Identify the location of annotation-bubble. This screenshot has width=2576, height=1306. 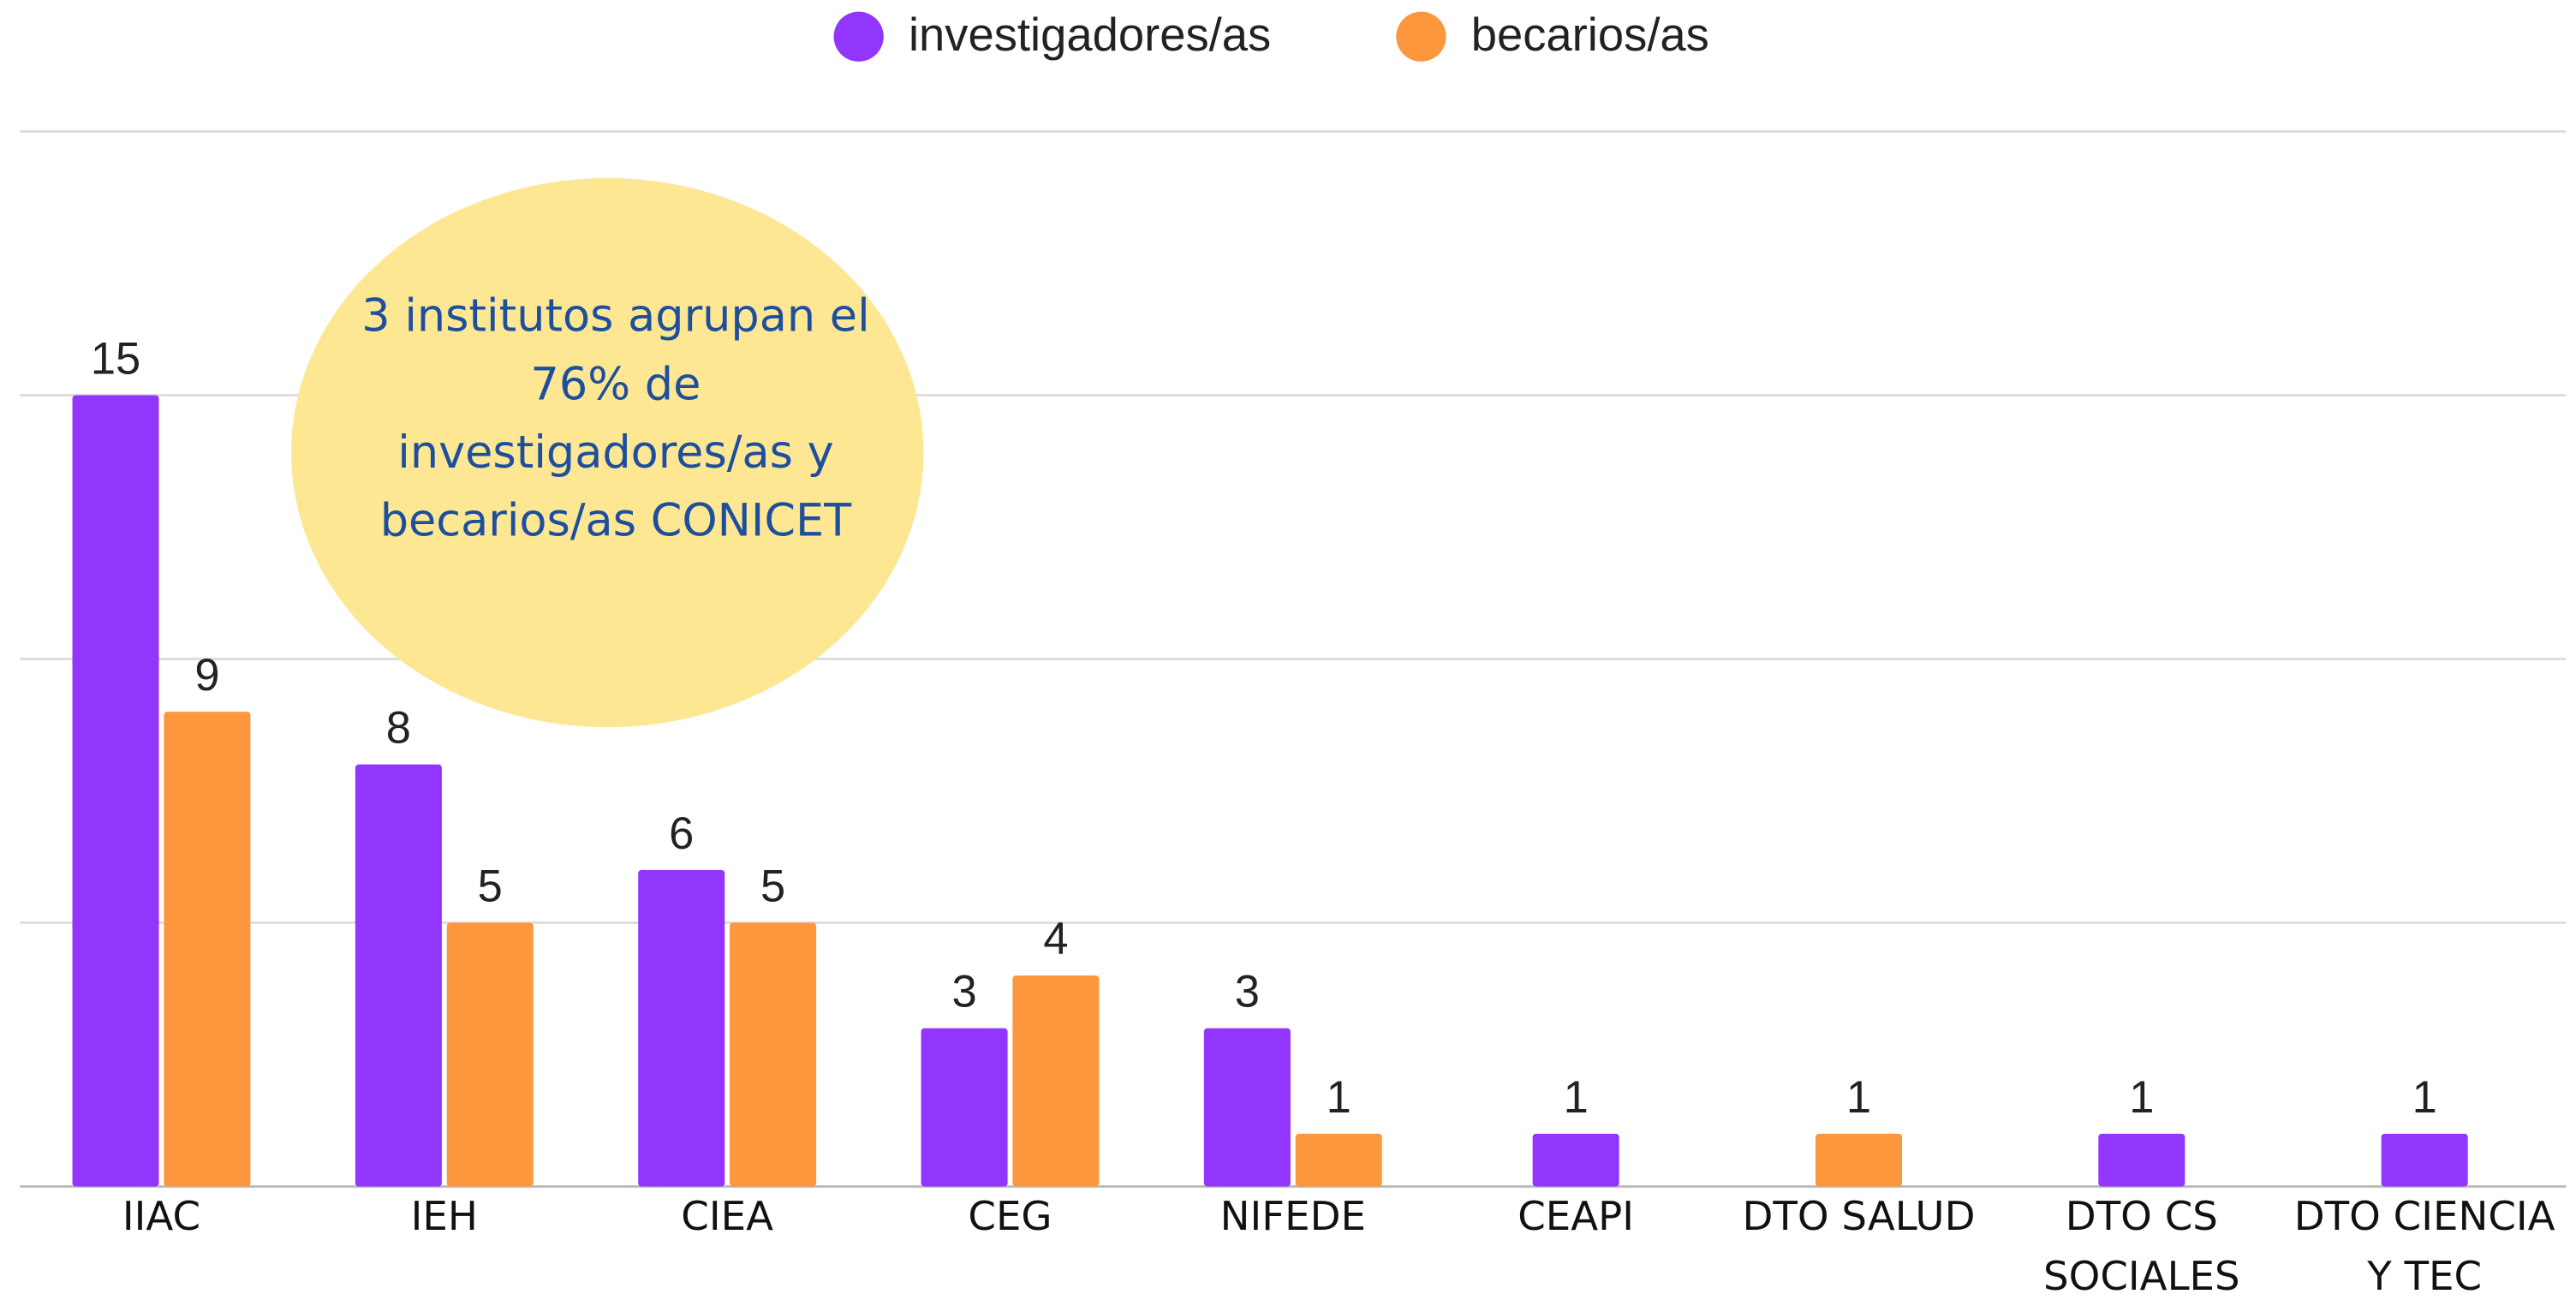
(607, 452).